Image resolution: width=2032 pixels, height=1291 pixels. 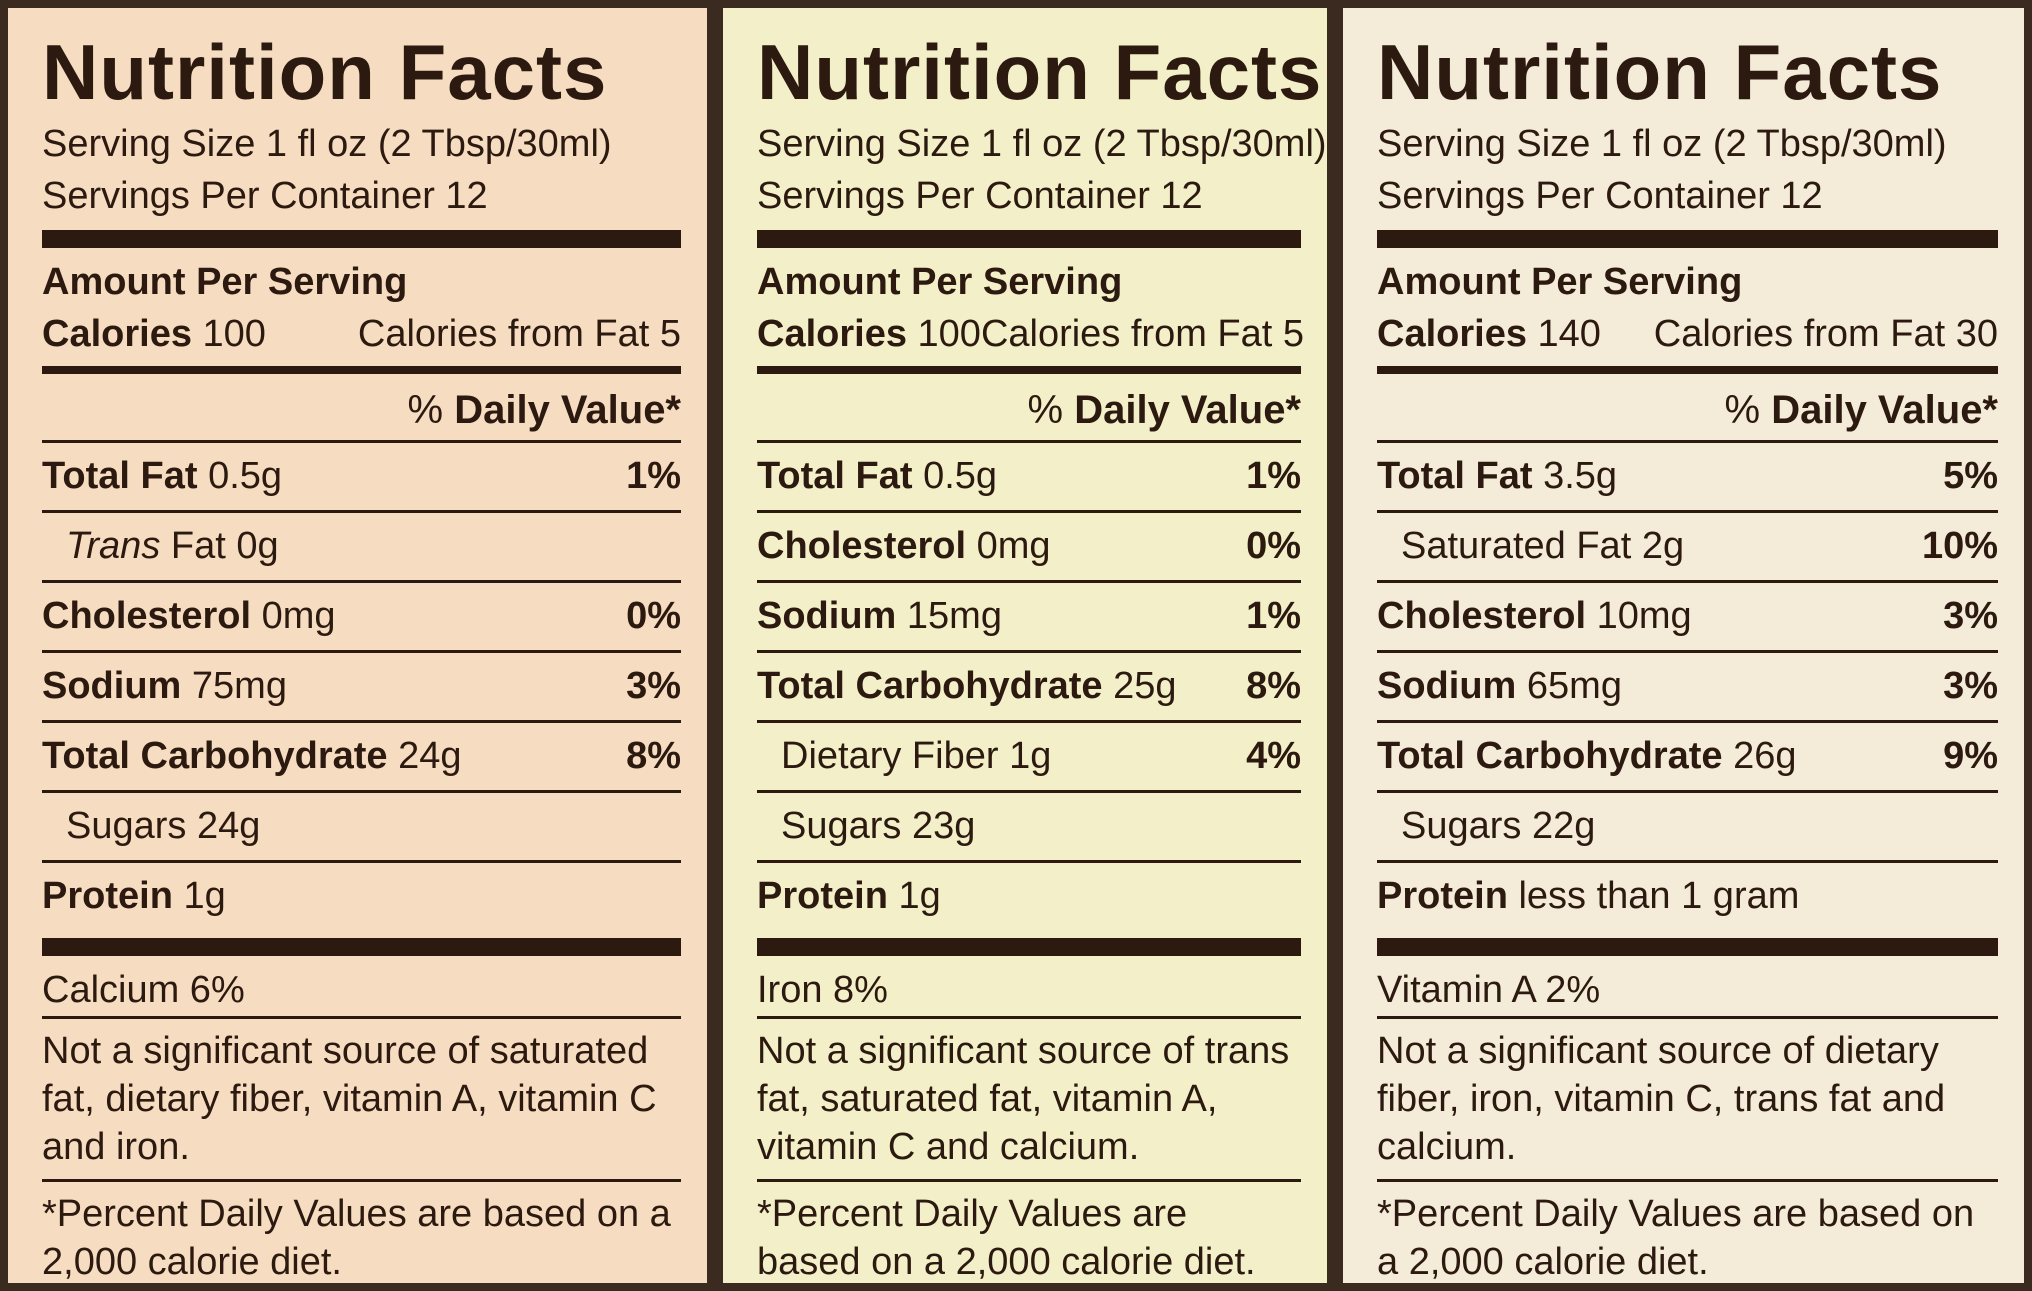 I want to click on calories-from-fat: Calories from Fat 5, so click(x=1142, y=334).